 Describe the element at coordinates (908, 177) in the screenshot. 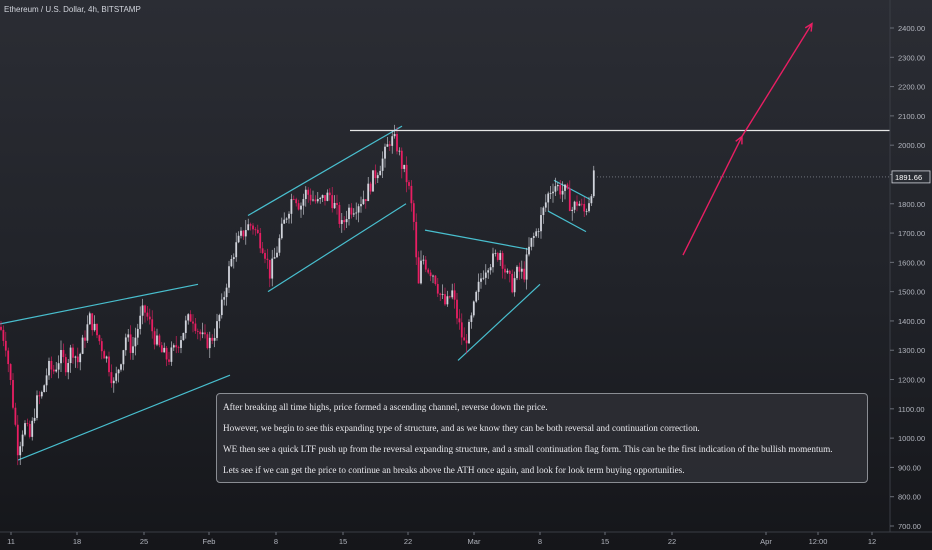

I see `last-price-label: 1891.66` at that location.